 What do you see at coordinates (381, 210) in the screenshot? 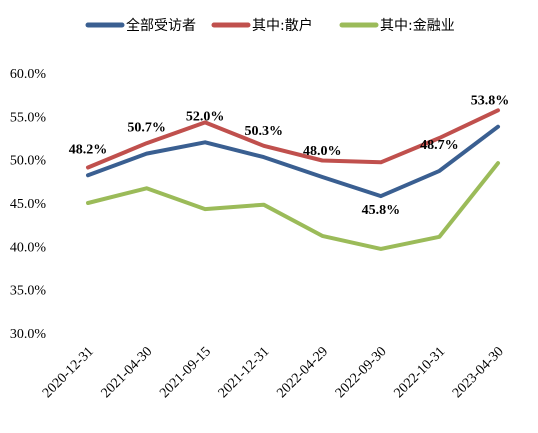
I see `data-label: 45.8%` at bounding box center [381, 210].